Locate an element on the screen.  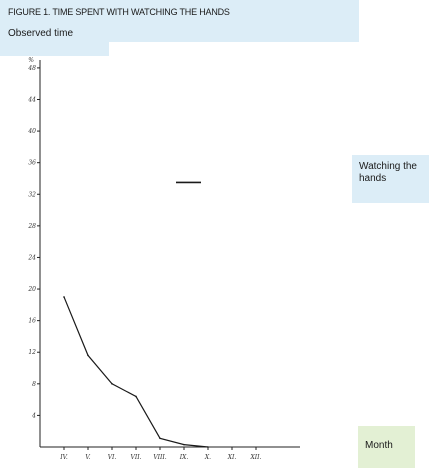
series-line is located at coordinates (136, 372).